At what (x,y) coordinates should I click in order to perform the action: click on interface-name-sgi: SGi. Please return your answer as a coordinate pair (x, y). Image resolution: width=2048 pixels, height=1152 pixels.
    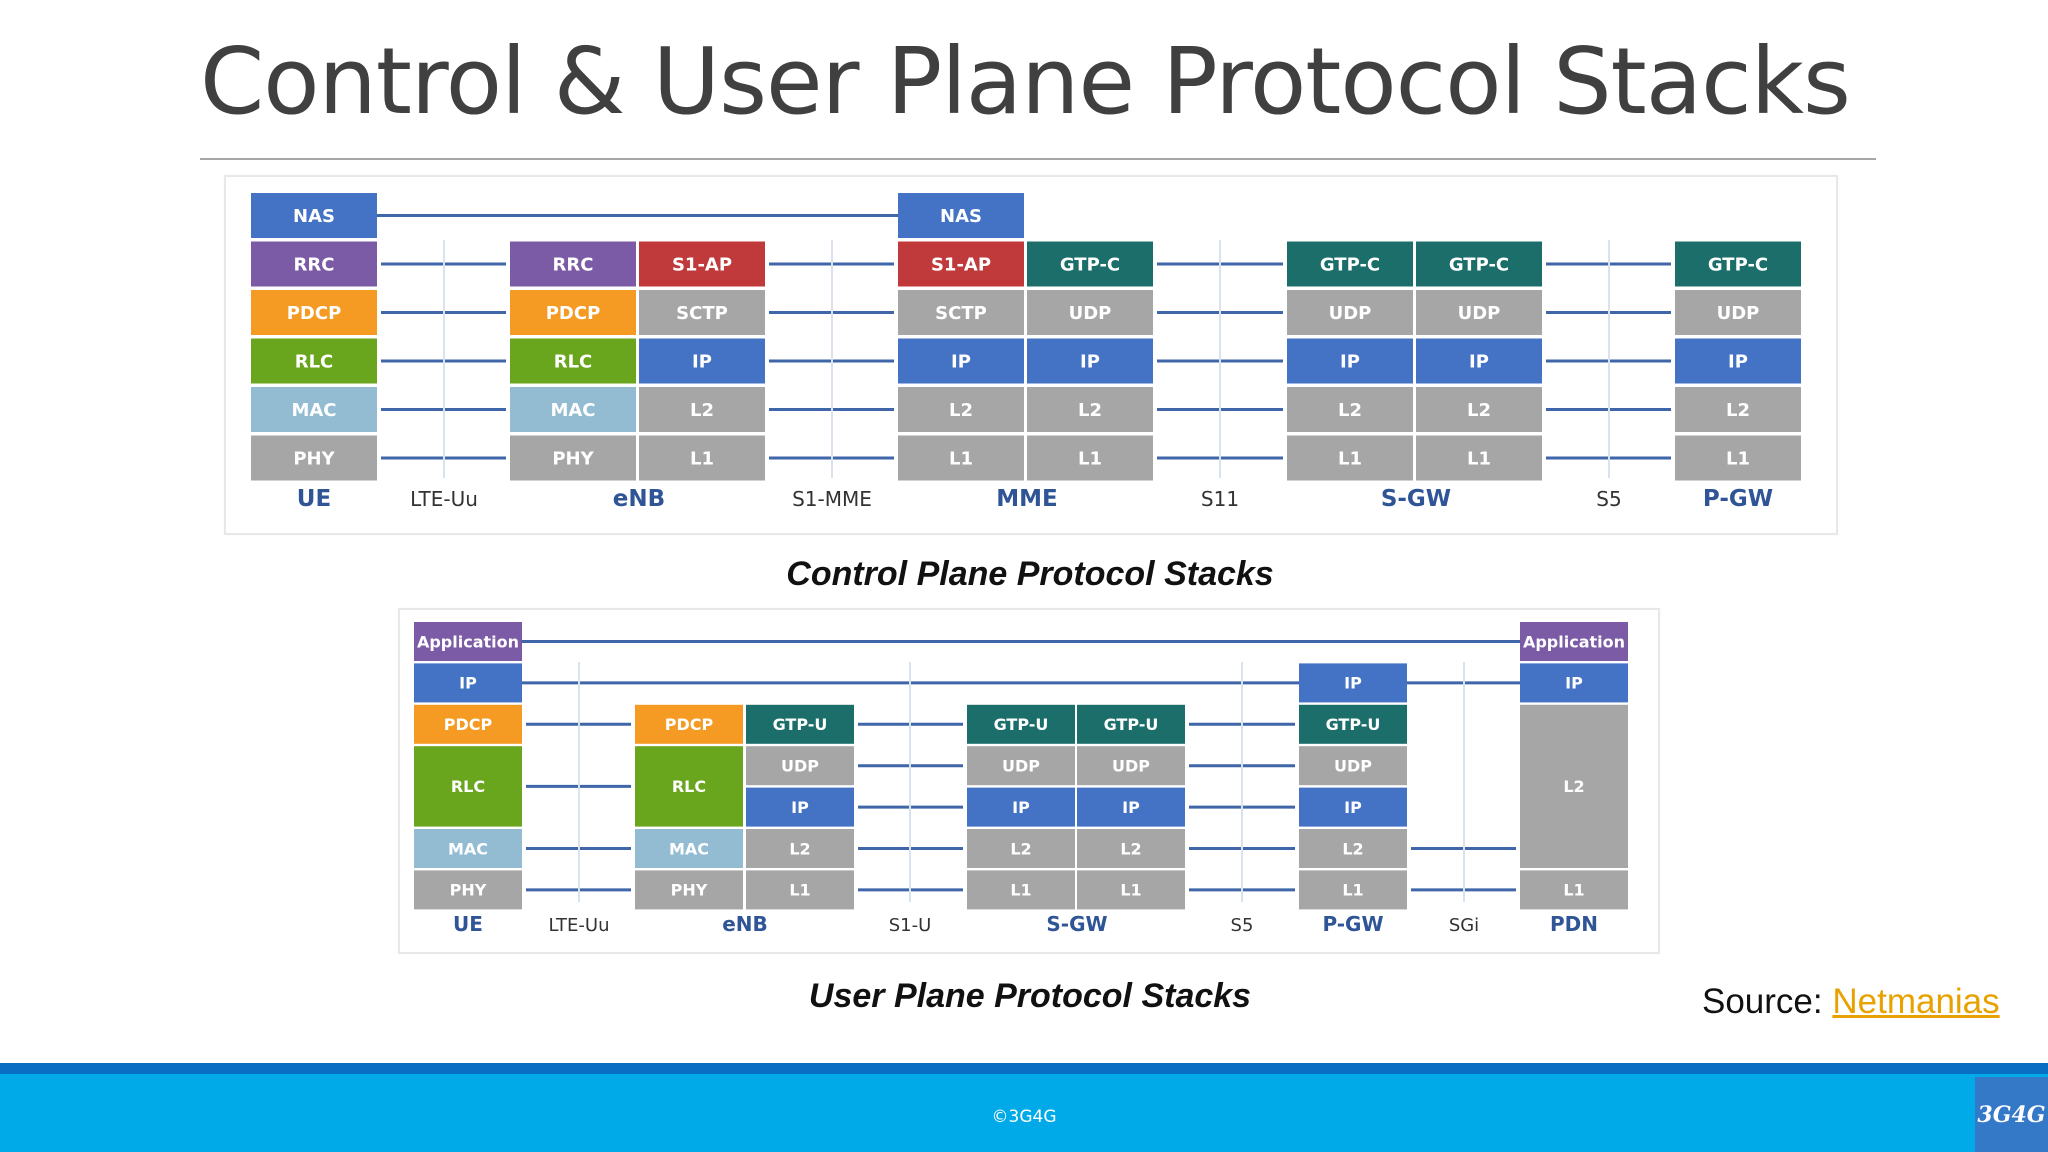
    Looking at the image, I should click on (1464, 925).